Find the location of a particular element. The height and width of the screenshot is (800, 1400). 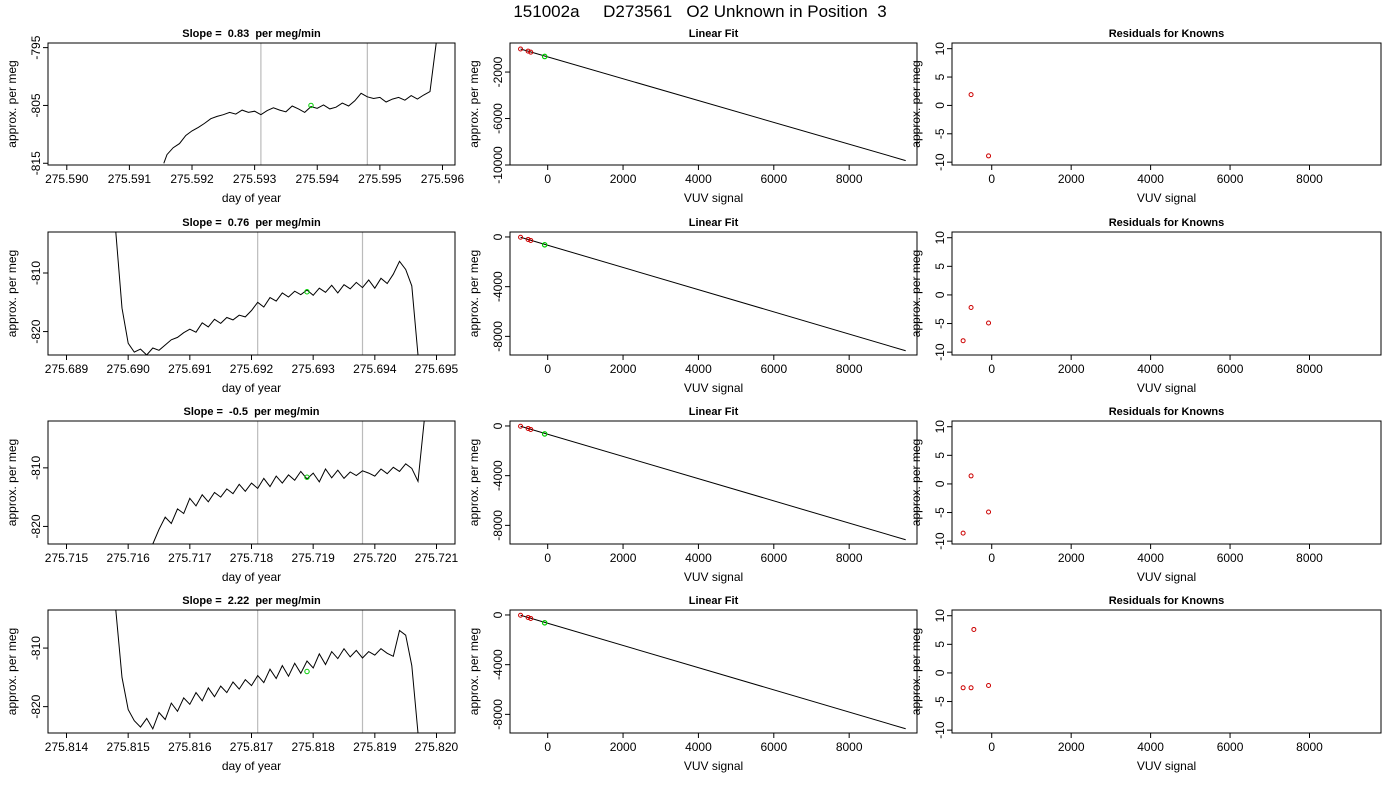

x-tick-label: 275.816 is located at coordinates (190, 747).